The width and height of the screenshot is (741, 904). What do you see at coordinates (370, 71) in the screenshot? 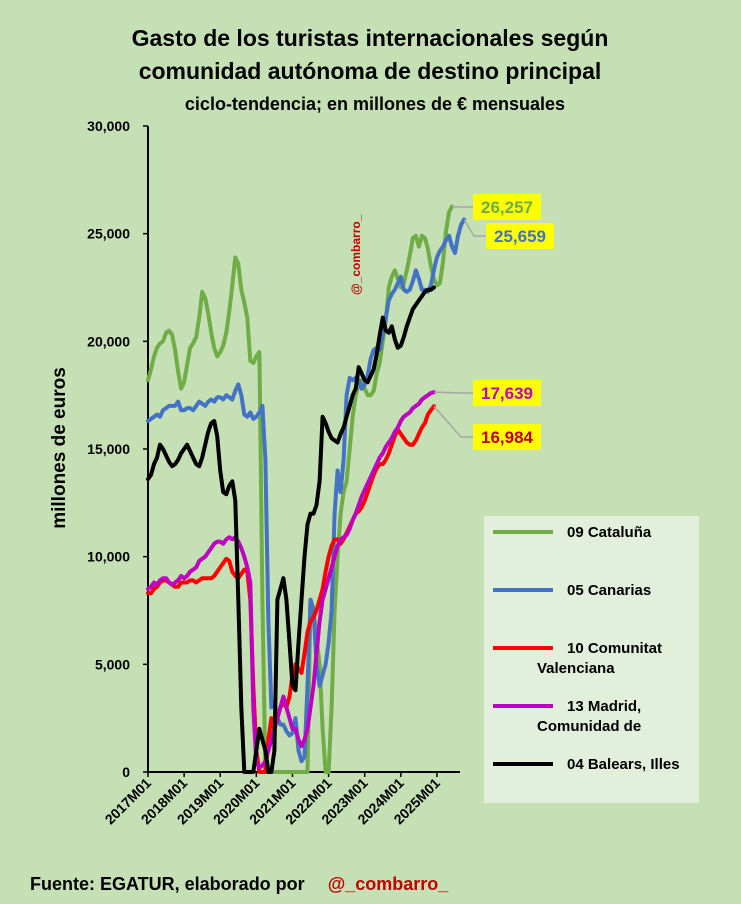
I see `chart-title-line2: comunidad autónoma de destino principal` at bounding box center [370, 71].